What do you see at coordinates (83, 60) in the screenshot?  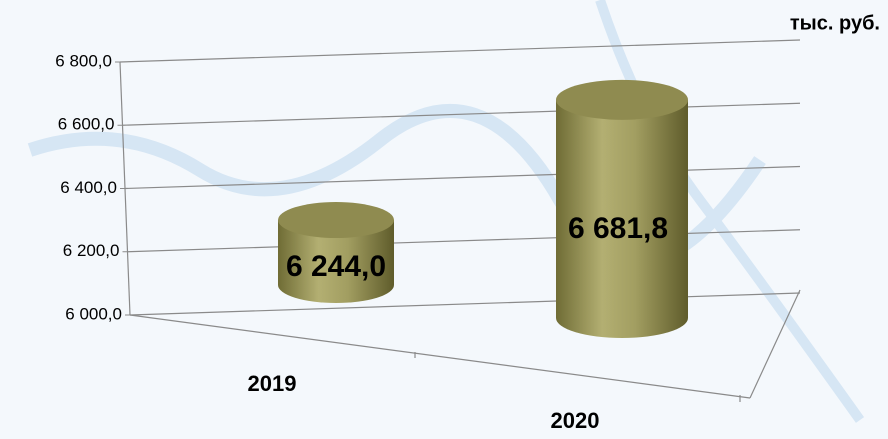 I see `y-tick-label: 6 800,0` at bounding box center [83, 60].